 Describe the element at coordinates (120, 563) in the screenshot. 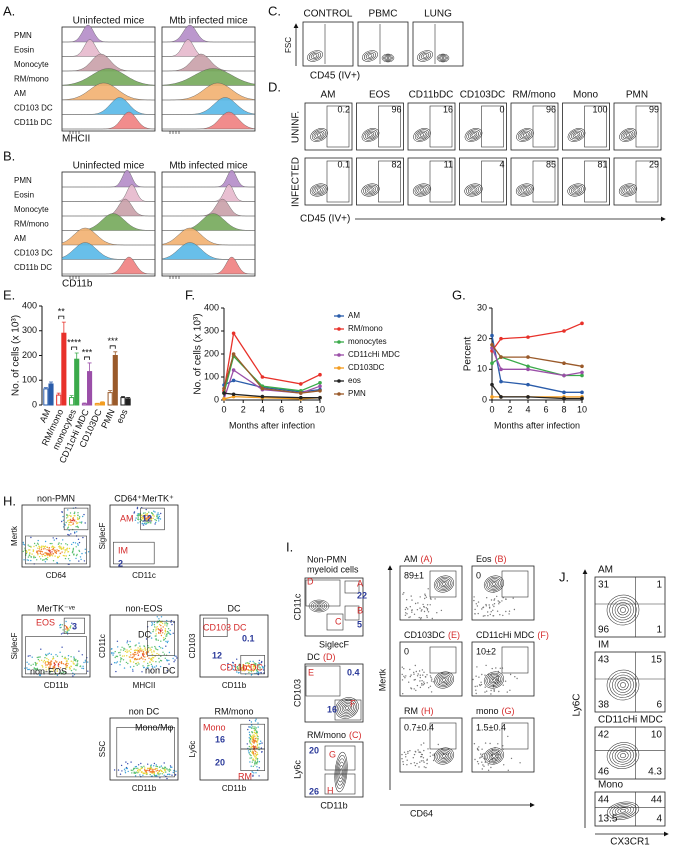

I see `gate-label: 2` at that location.